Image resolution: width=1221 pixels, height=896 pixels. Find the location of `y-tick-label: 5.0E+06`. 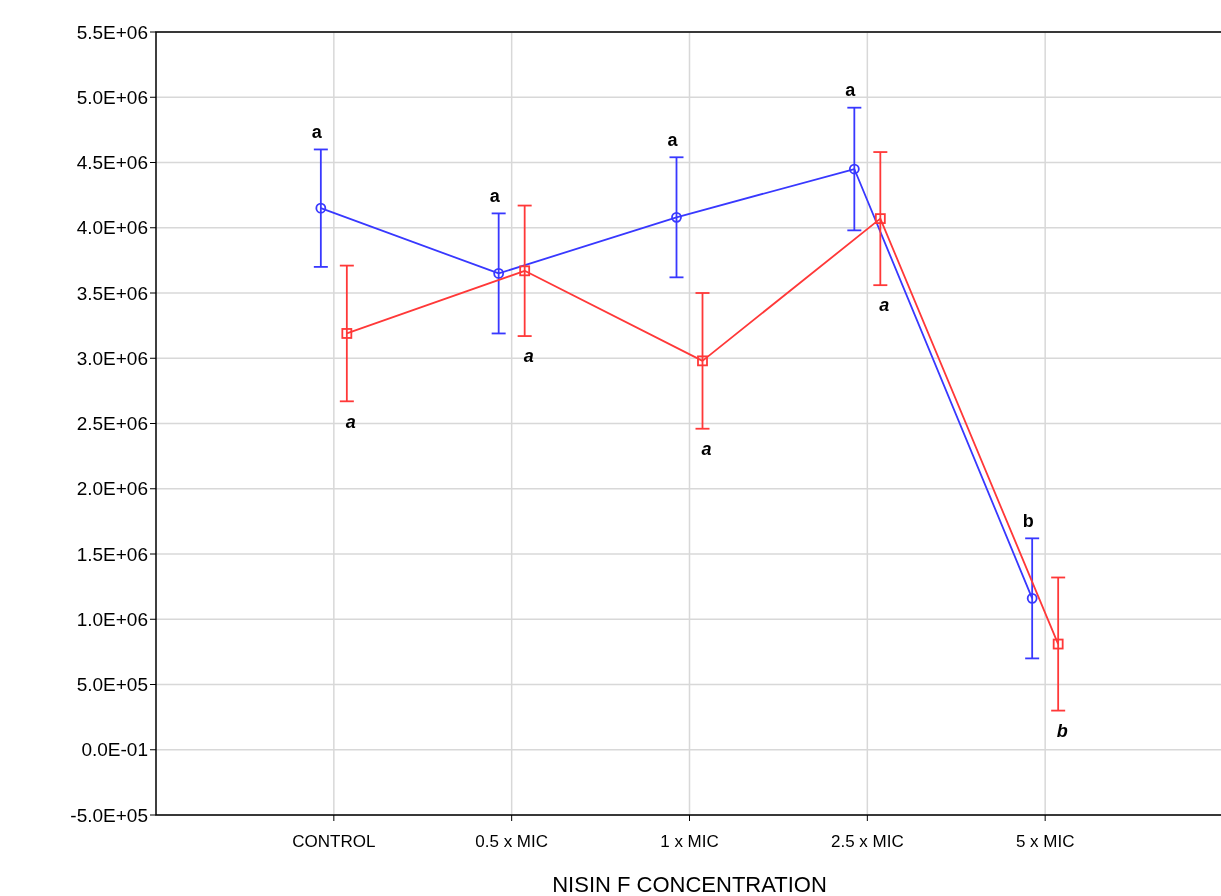

y-tick-label: 5.0E+06 is located at coordinates (112, 97).